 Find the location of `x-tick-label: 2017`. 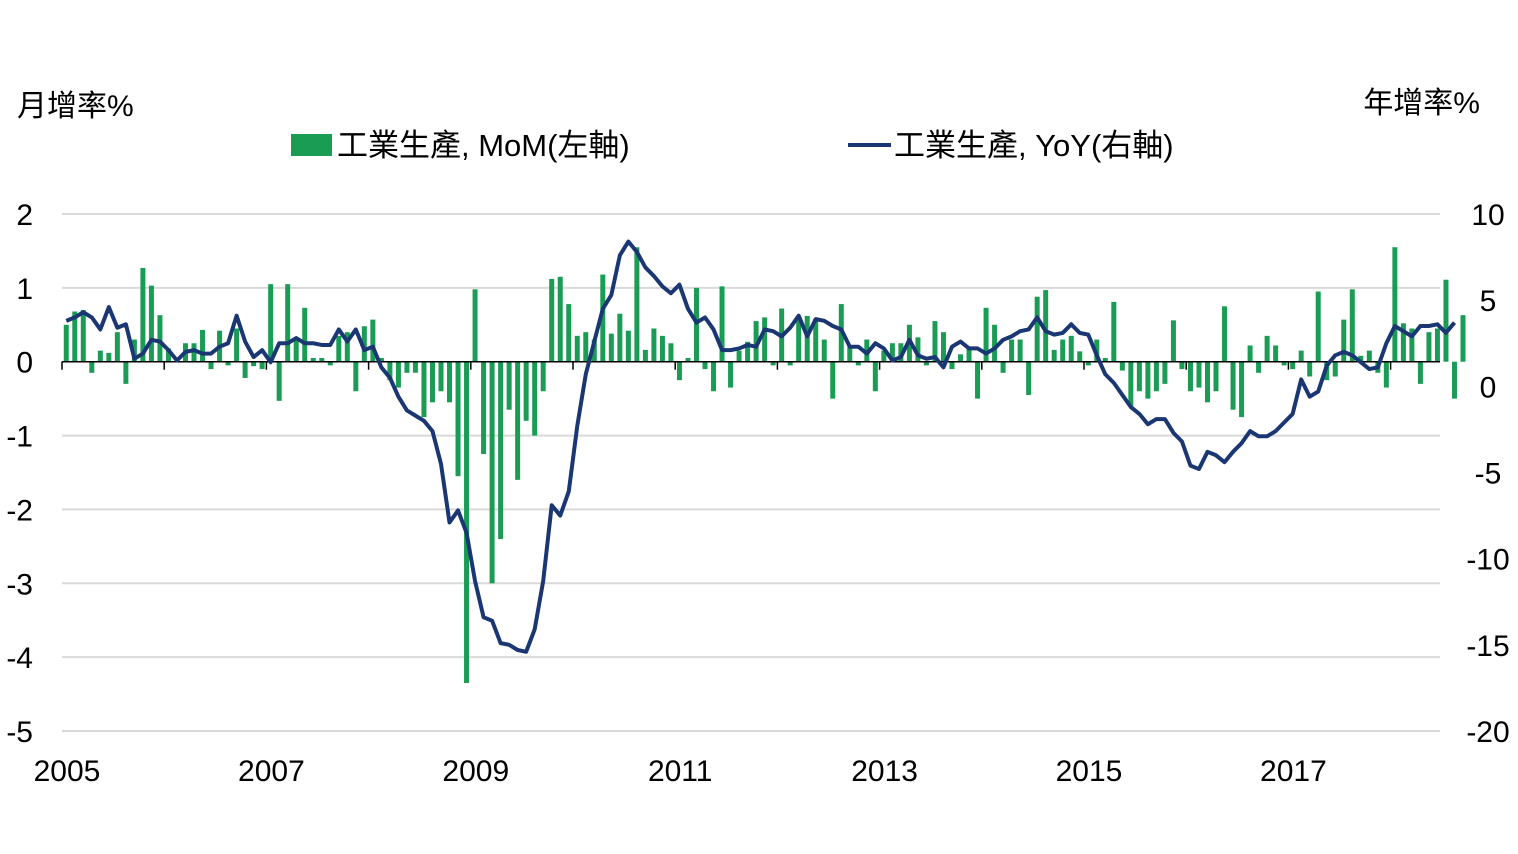

x-tick-label: 2017 is located at coordinates (1293, 771).